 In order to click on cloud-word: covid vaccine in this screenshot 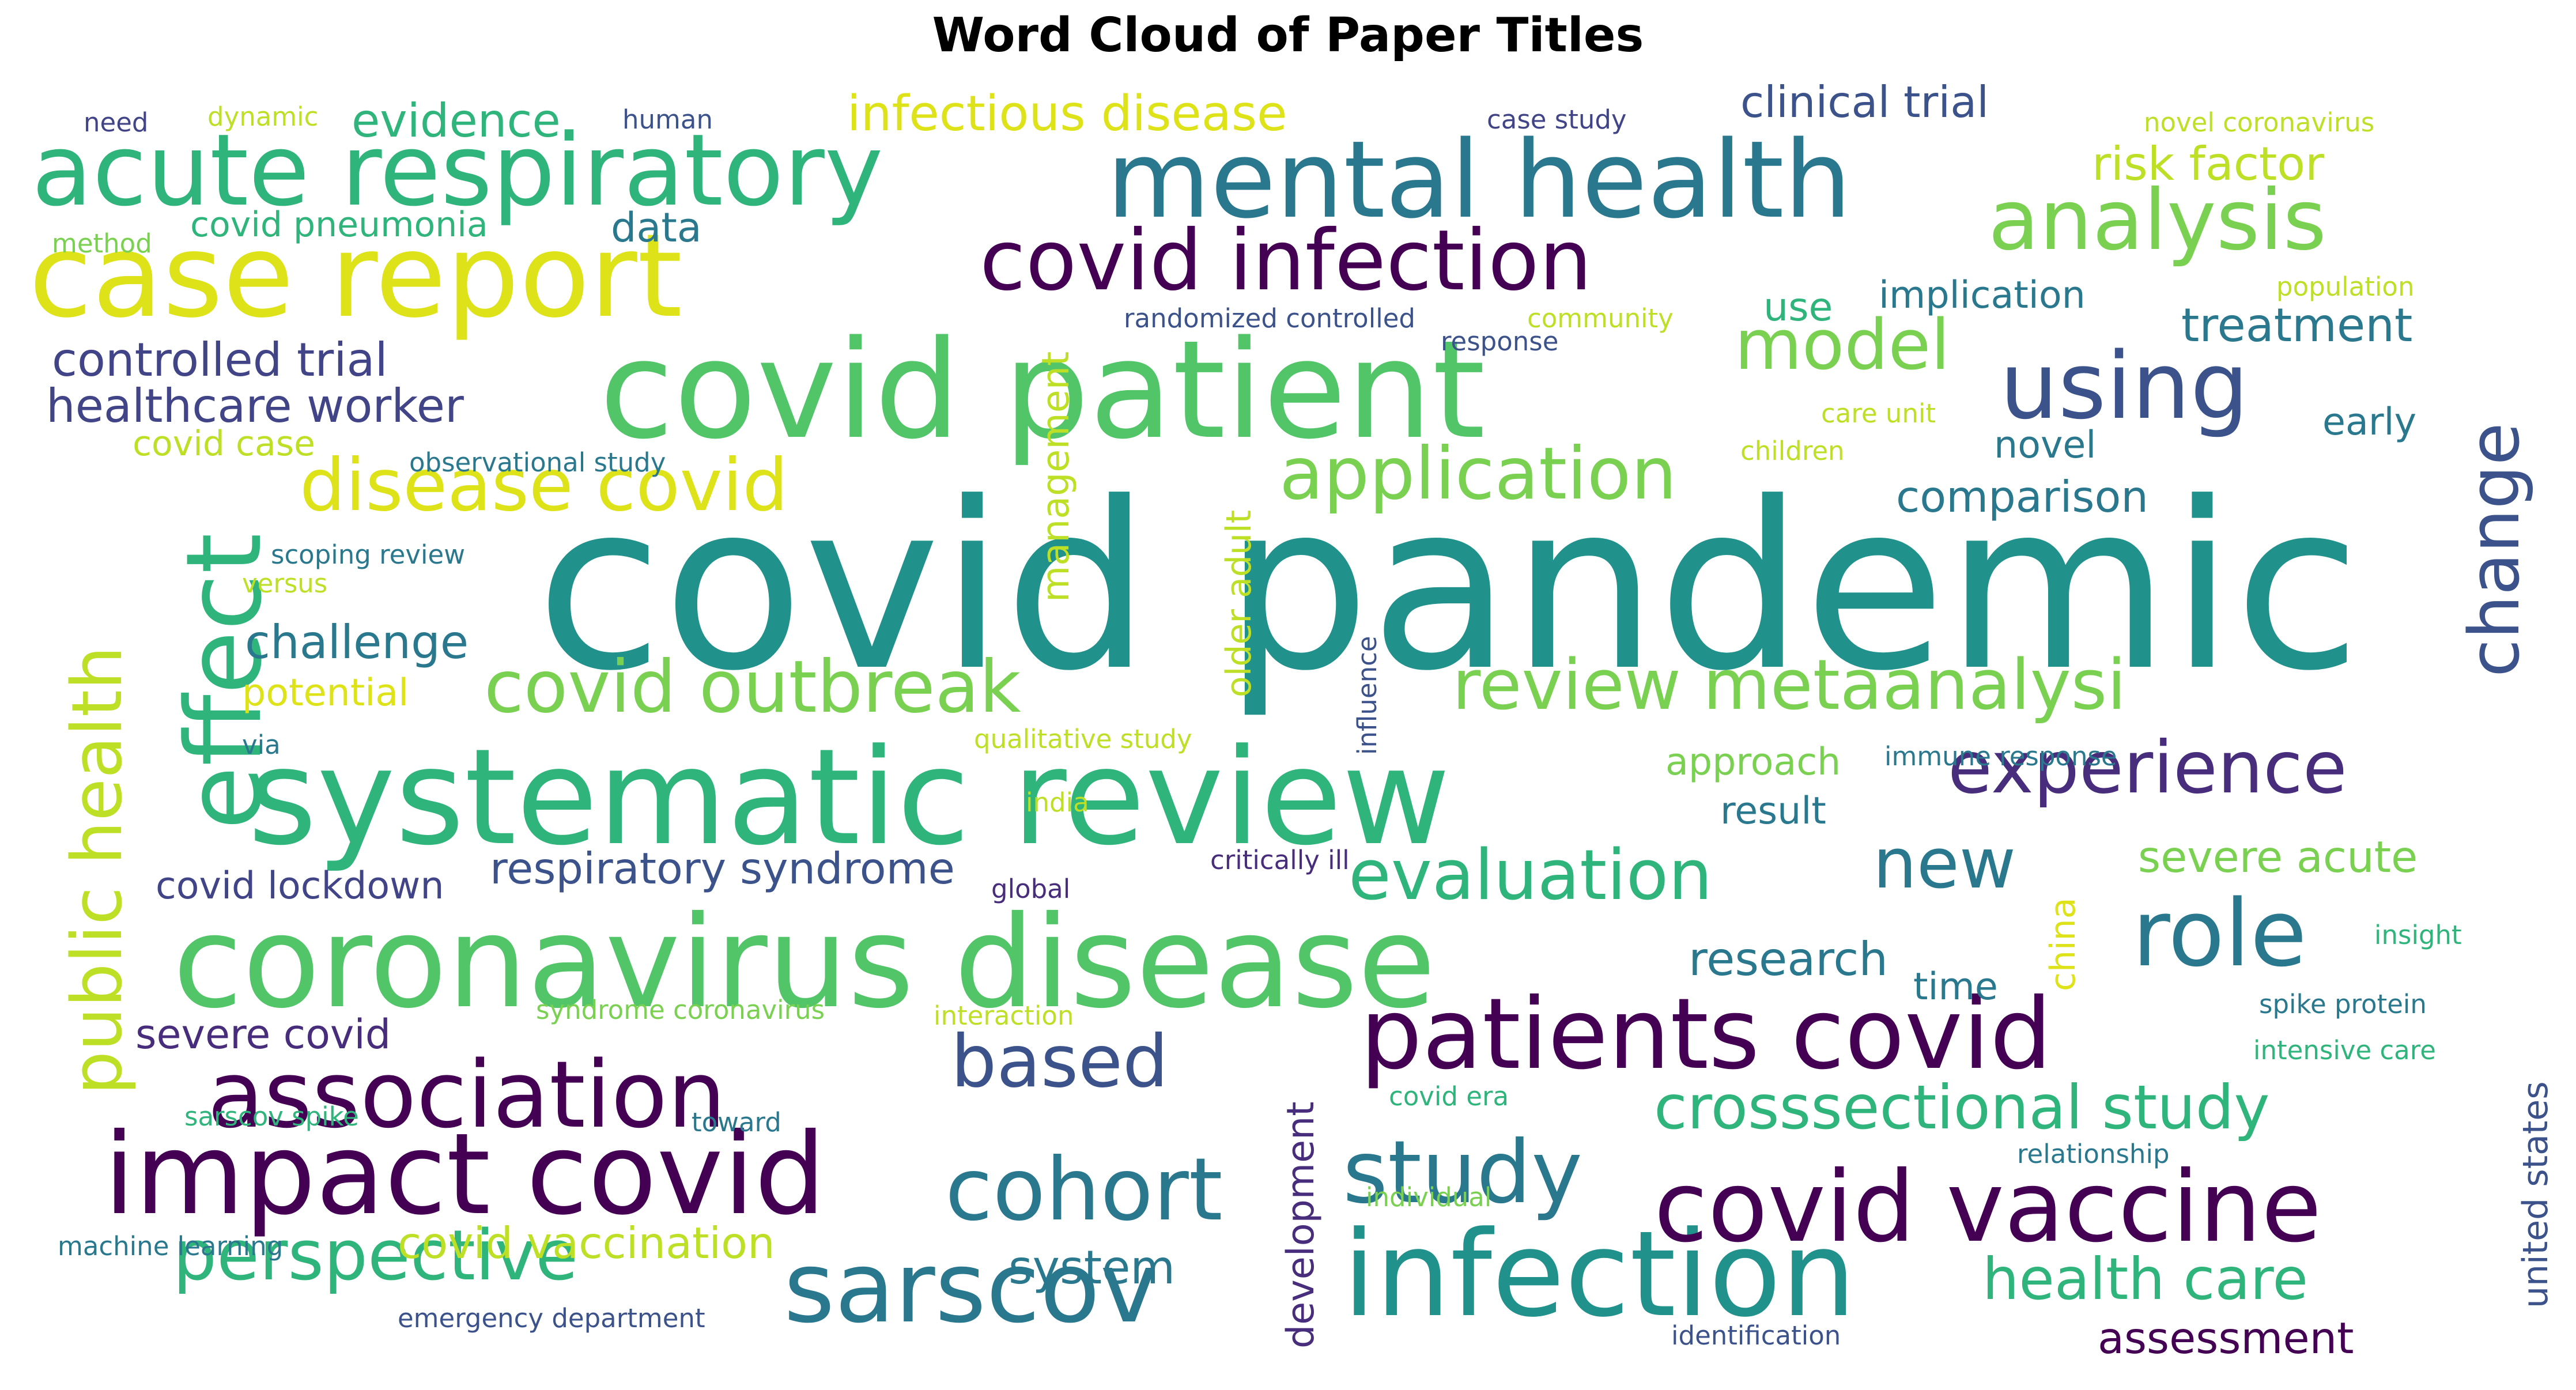, I will do `click(1988, 1207)`.